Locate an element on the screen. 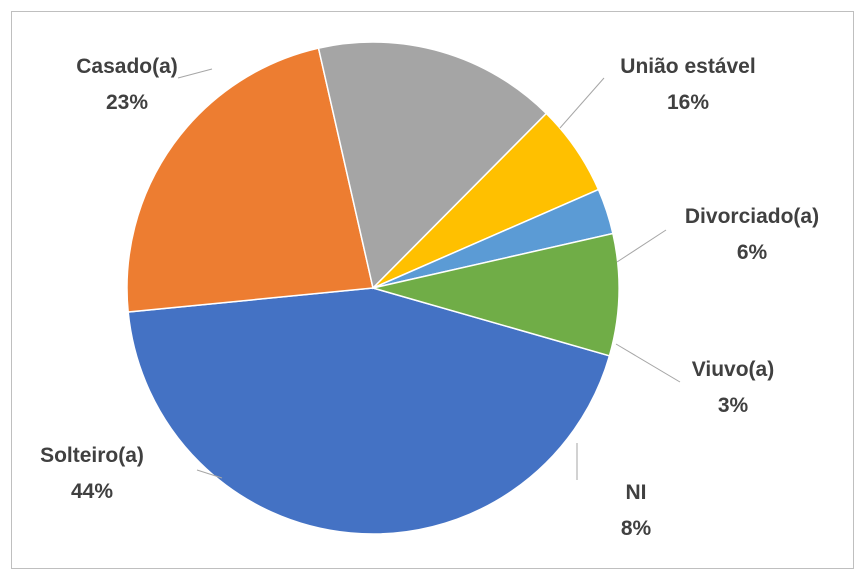 The height and width of the screenshot is (572, 868). pie-slice-uni-o-est-vel is located at coordinates (432, 165).